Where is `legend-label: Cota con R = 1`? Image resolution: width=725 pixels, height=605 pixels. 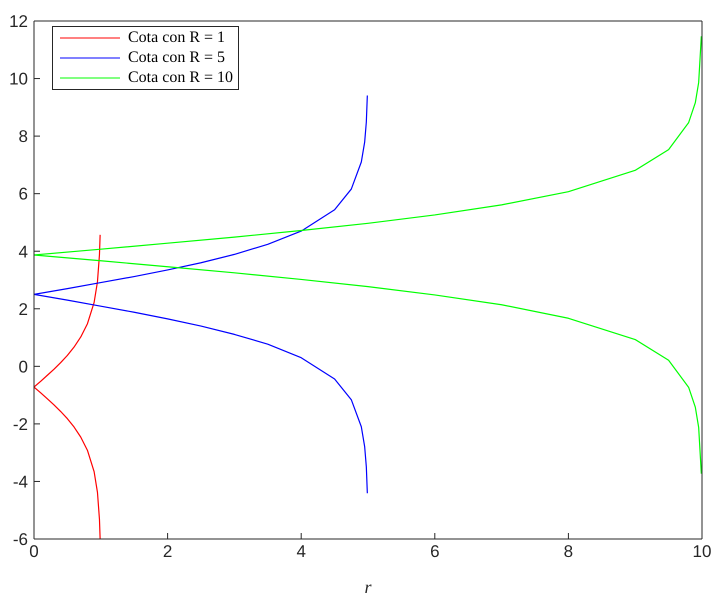 legend-label: Cota con R = 1 is located at coordinates (177, 38).